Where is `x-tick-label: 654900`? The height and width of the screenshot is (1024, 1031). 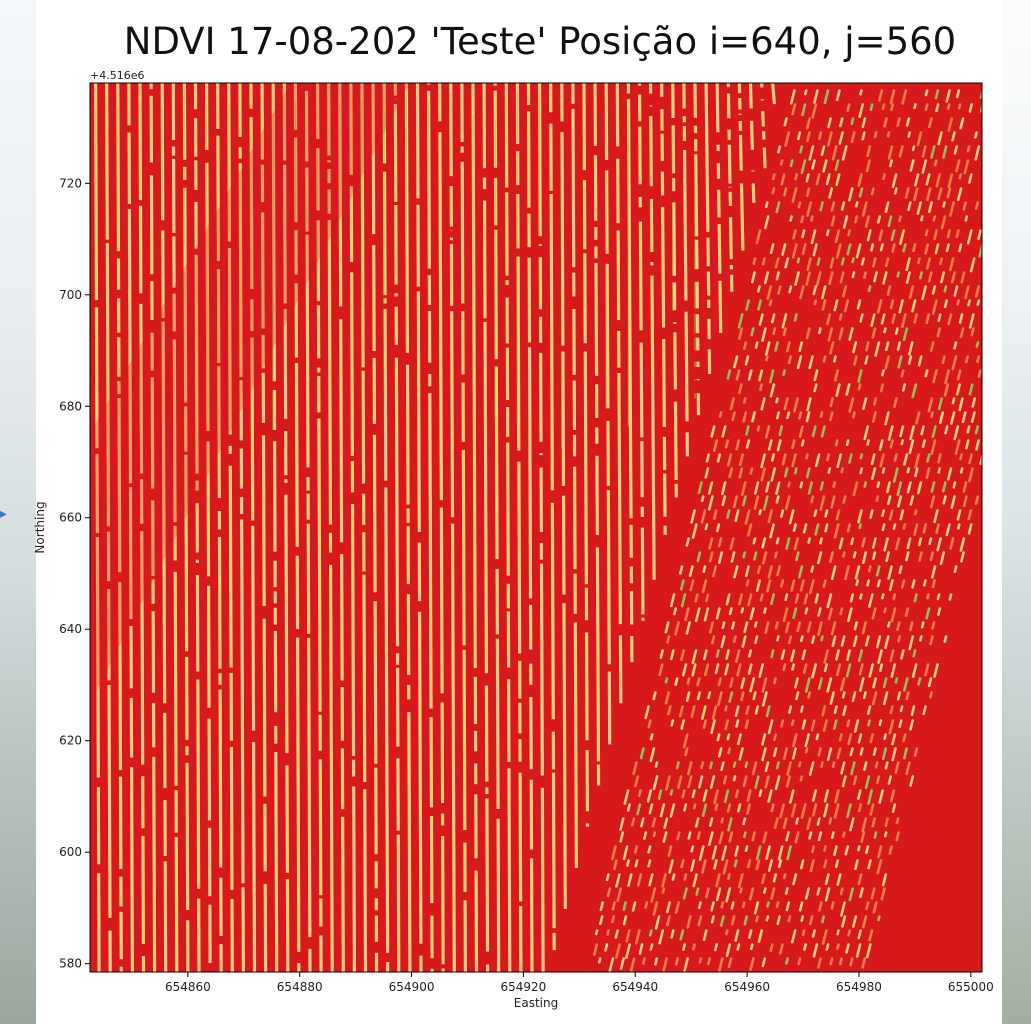 x-tick-label: 654900 is located at coordinates (412, 987).